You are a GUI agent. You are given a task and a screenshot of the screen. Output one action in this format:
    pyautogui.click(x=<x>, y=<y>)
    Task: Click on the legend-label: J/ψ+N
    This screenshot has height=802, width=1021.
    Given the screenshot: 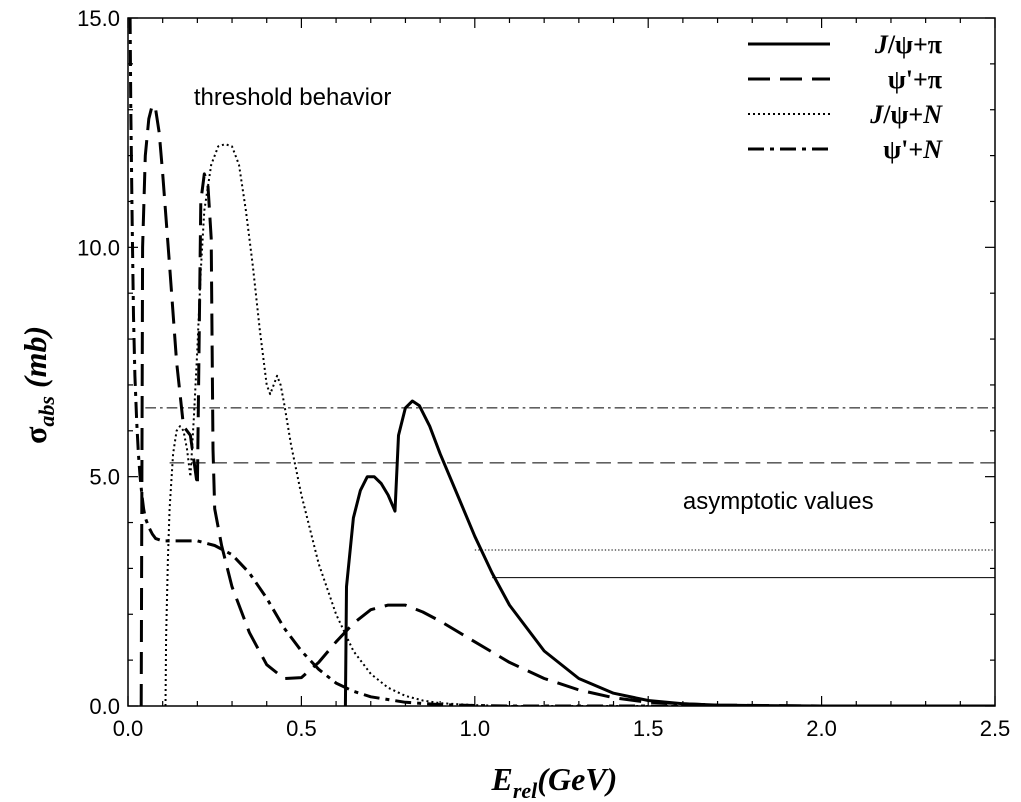 What is the action you would take?
    pyautogui.click(x=906, y=114)
    